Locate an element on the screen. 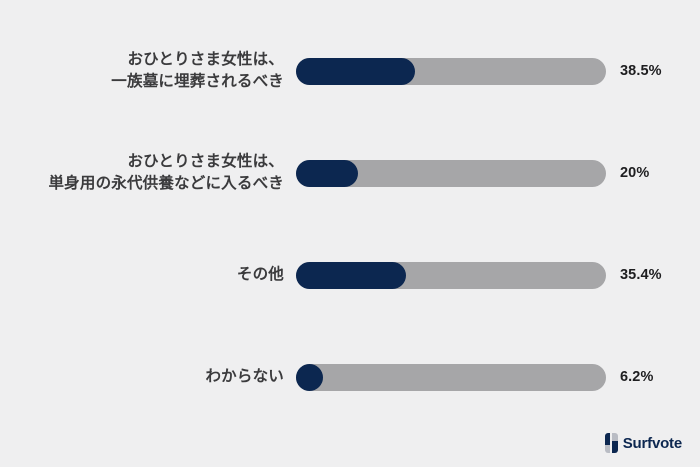  chart-row: おひとりさま女性は、 一族墓に埋葬されるべき 38.5% is located at coordinates (350, 71).